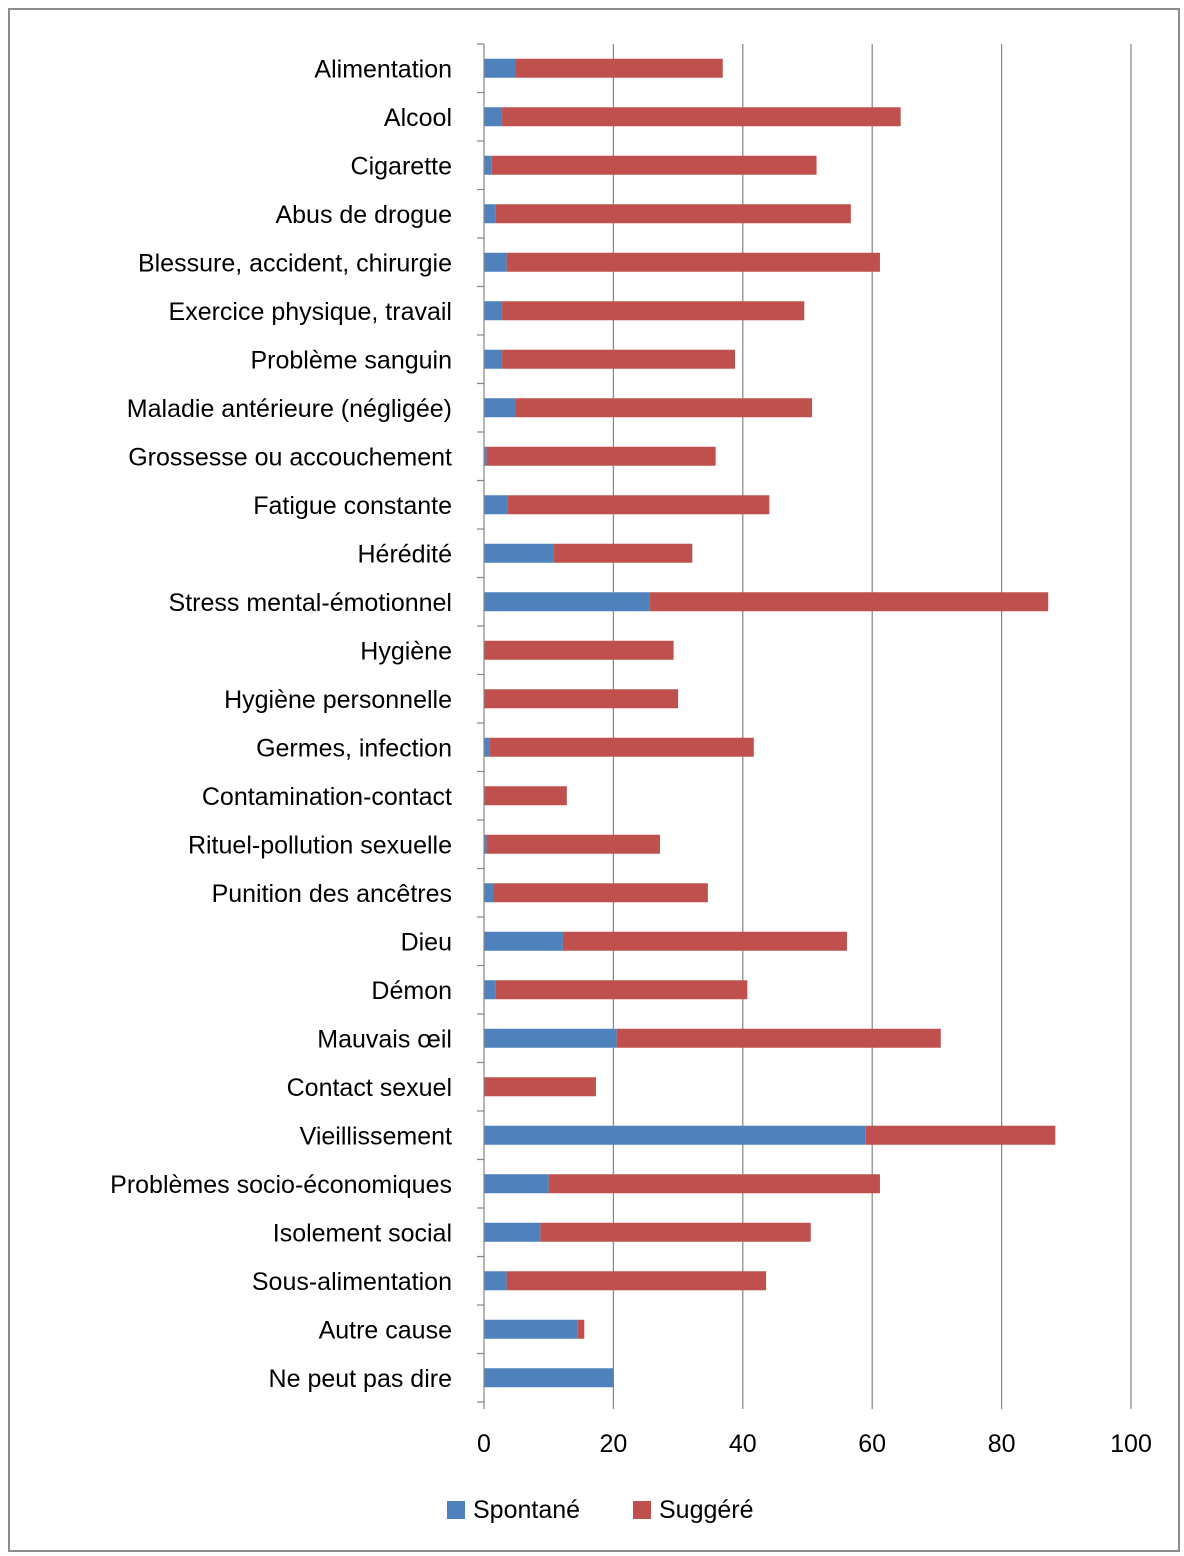 Image resolution: width=1184 pixels, height=1556 pixels. Describe the element at coordinates (352, 506) in the screenshot. I see `category-label: Fatigue constante` at that location.